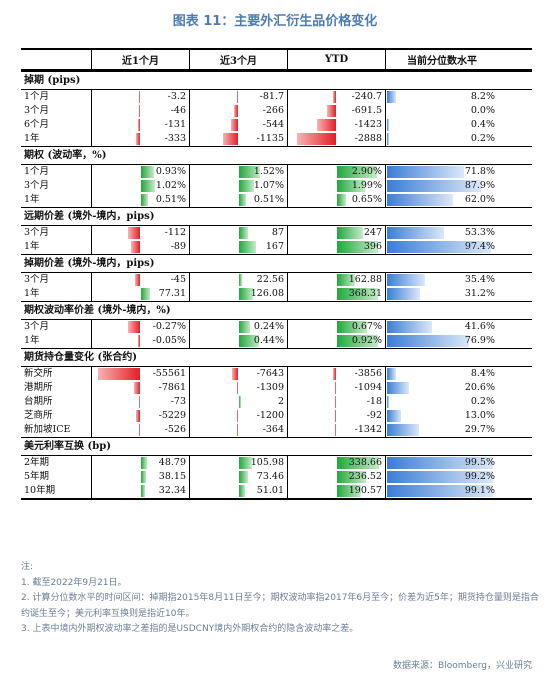 The image size is (550, 683). What do you see at coordinates (238, 402) in the screenshot?
I see `value-cell: 2` at bounding box center [238, 402].